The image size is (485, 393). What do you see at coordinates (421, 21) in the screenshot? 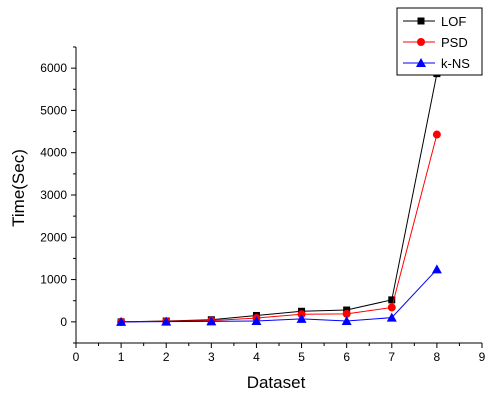
I see `legend-marker-lof` at bounding box center [421, 21].